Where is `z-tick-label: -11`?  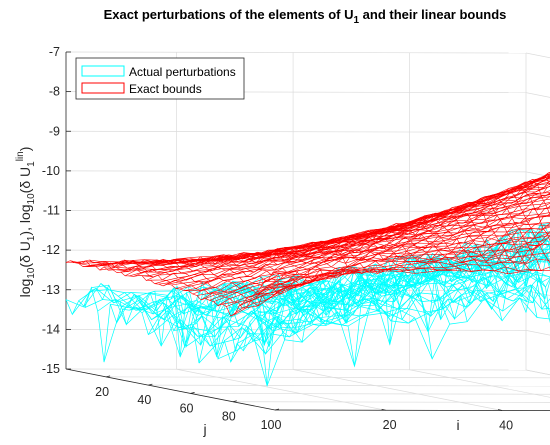
z-tick-label: -11 is located at coordinates (51, 211).